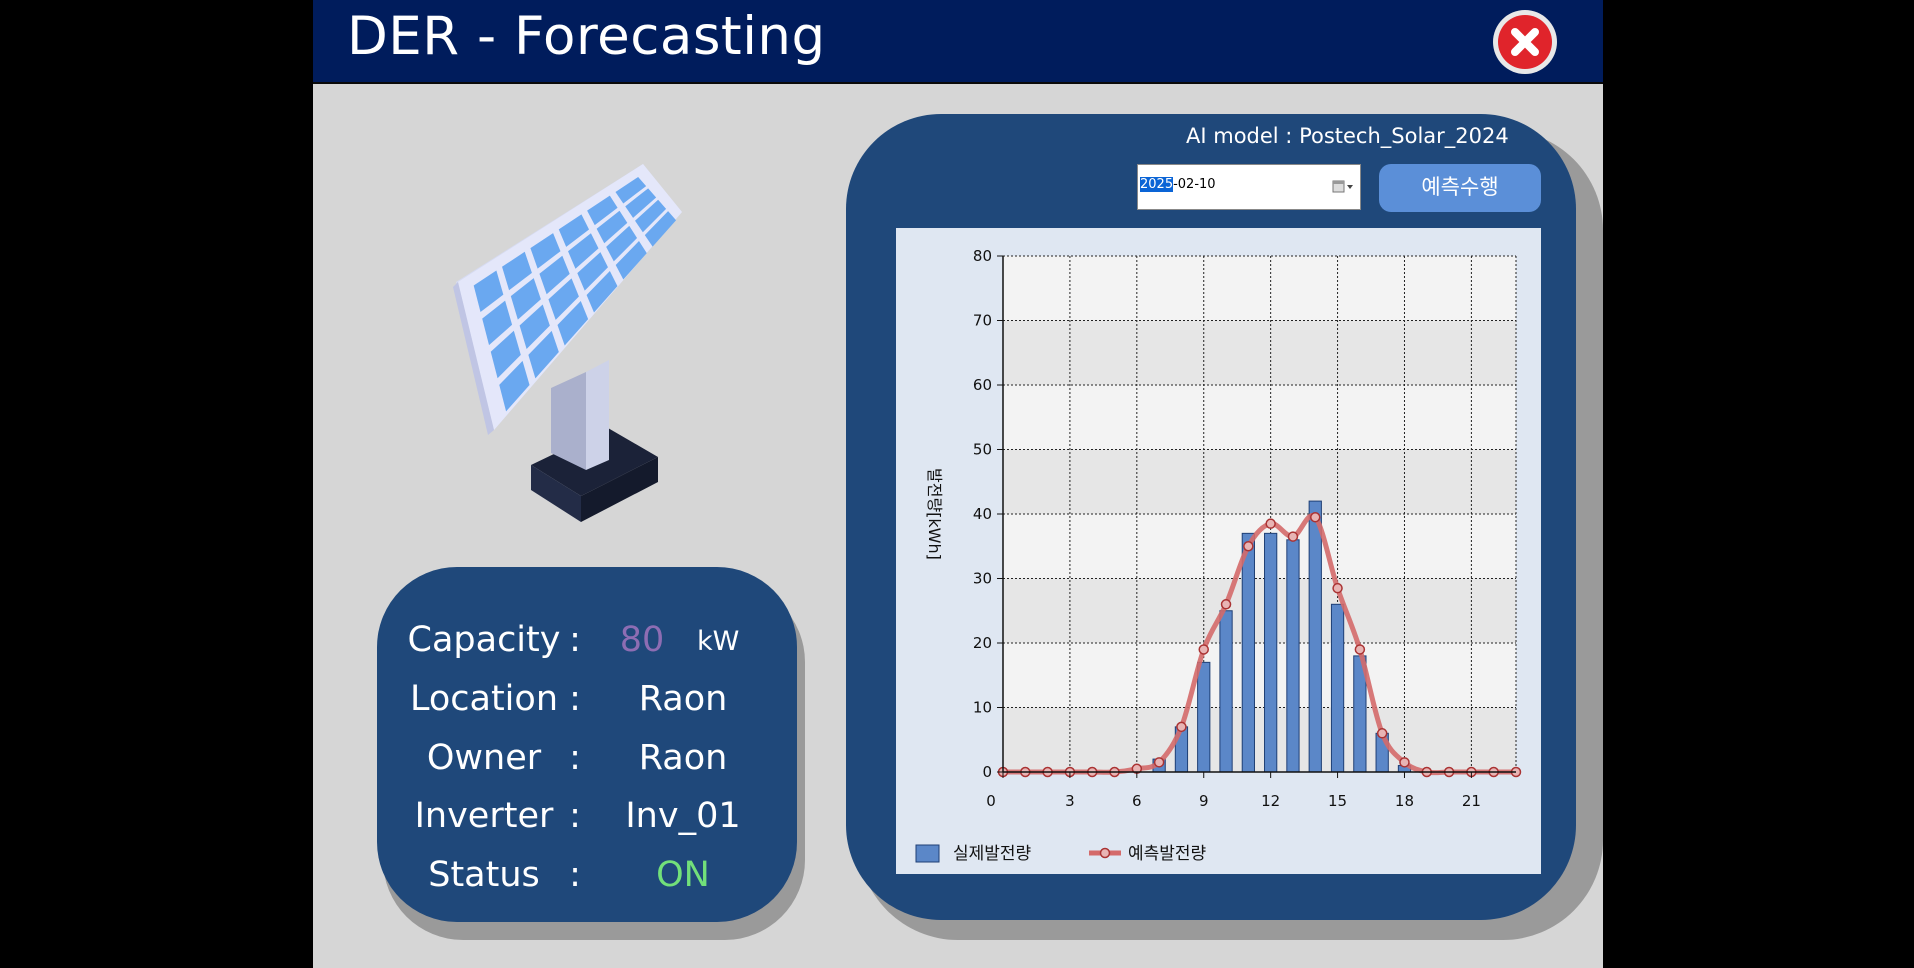 Image resolution: width=1914 pixels, height=968 pixels. I want to click on owner-row: Owner : Raon, so click(587, 767).